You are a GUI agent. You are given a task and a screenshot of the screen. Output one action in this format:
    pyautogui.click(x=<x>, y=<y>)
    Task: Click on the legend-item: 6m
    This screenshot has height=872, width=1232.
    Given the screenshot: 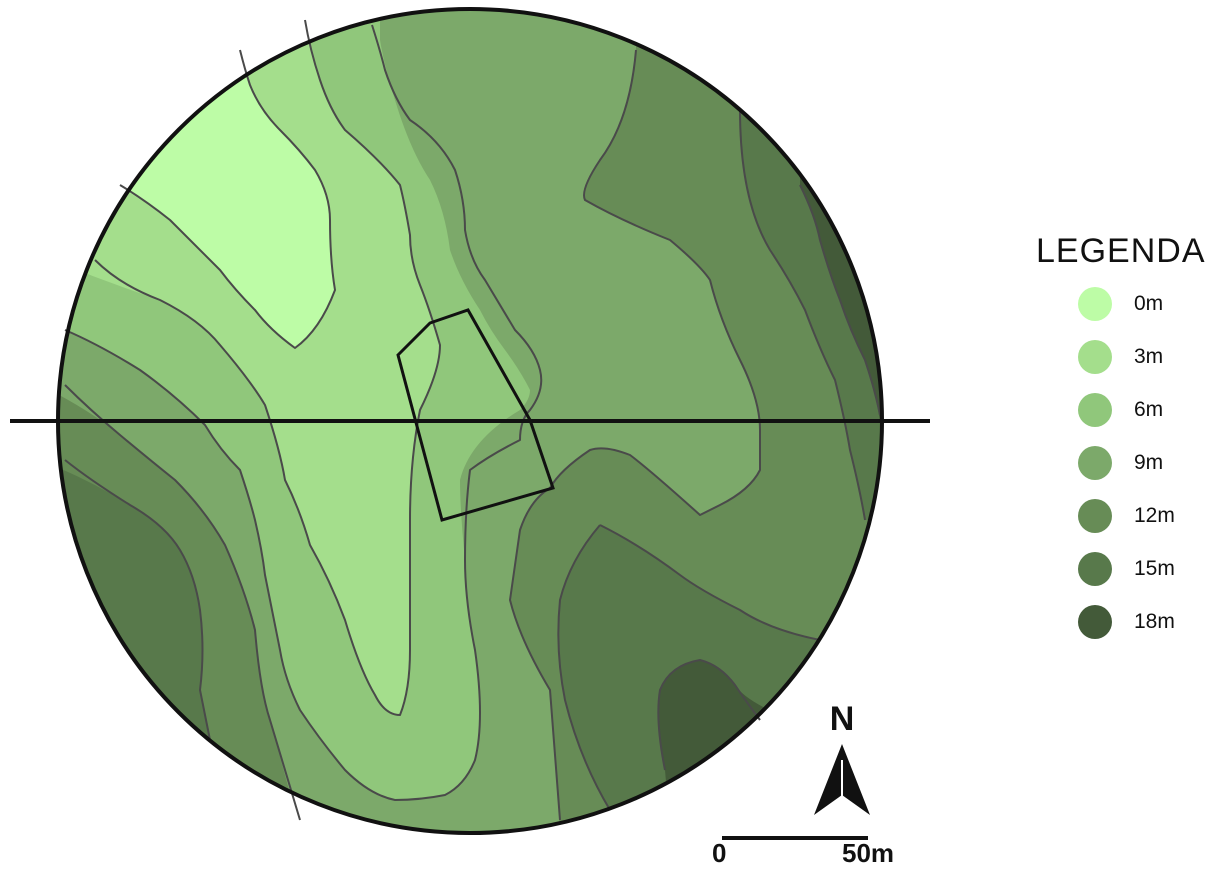 What is the action you would take?
    pyautogui.click(x=1152, y=409)
    